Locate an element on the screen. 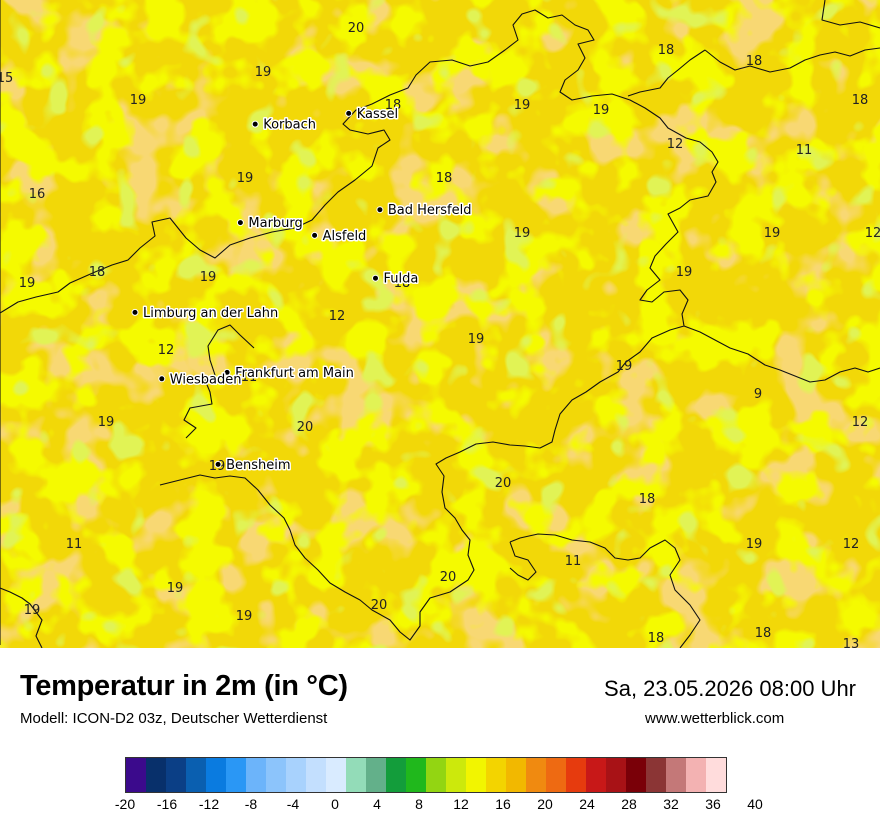  temperature-value-label: 9 is located at coordinates (758, 394).